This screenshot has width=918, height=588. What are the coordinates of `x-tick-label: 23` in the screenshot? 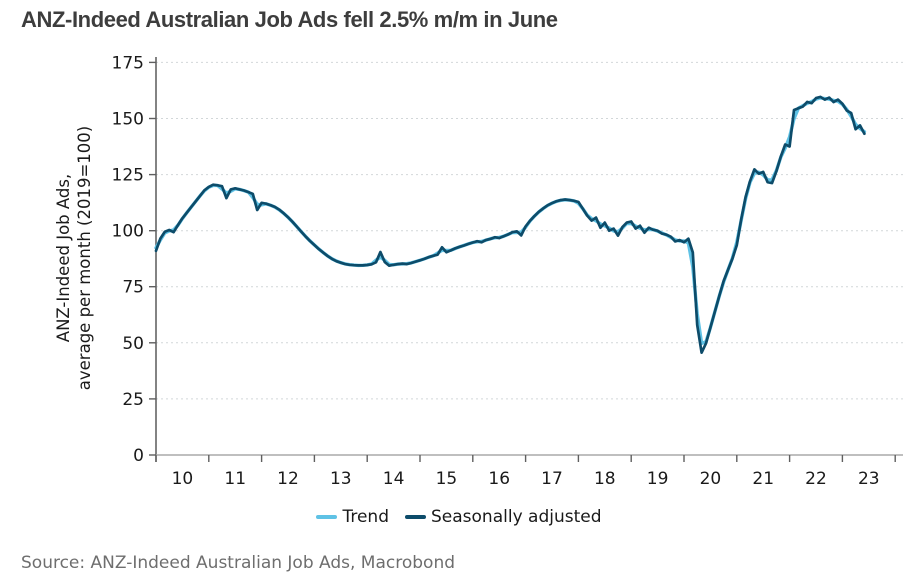 It's located at (869, 479).